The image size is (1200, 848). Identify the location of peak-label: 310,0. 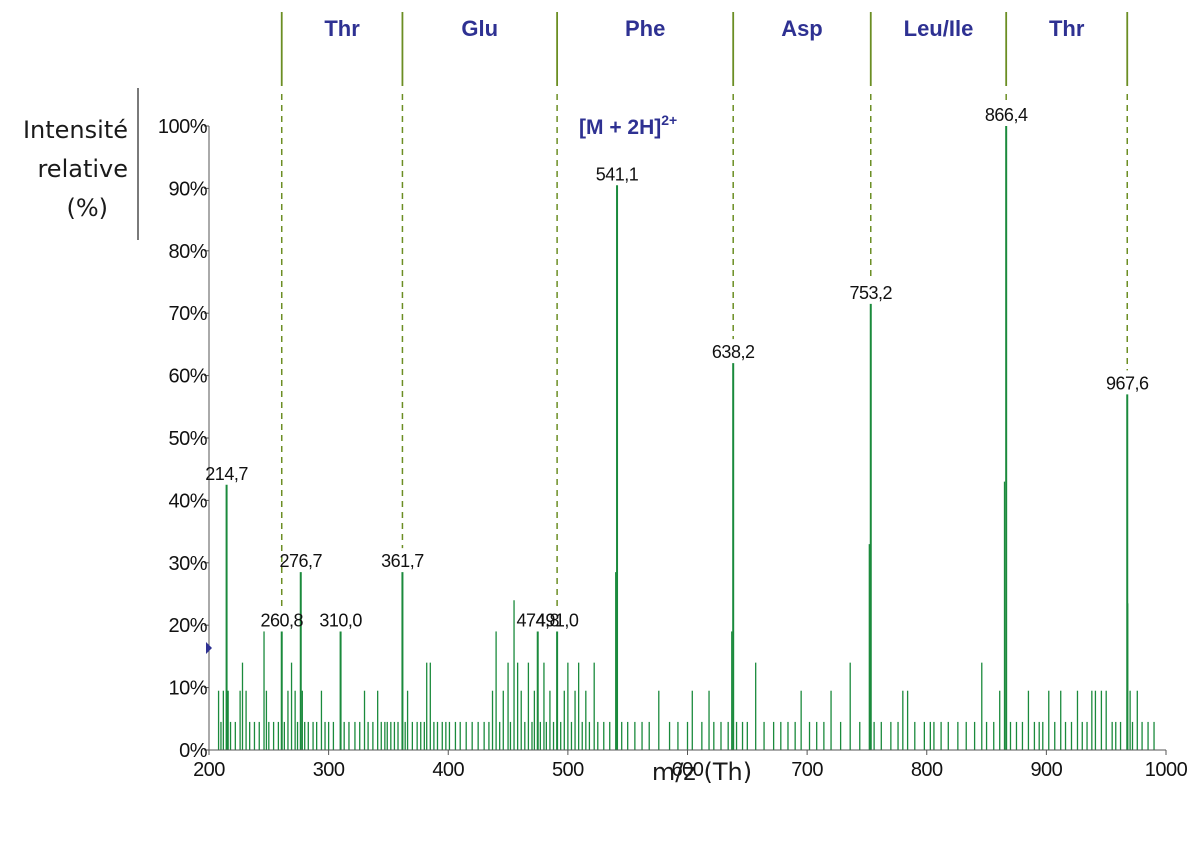
(340, 620).